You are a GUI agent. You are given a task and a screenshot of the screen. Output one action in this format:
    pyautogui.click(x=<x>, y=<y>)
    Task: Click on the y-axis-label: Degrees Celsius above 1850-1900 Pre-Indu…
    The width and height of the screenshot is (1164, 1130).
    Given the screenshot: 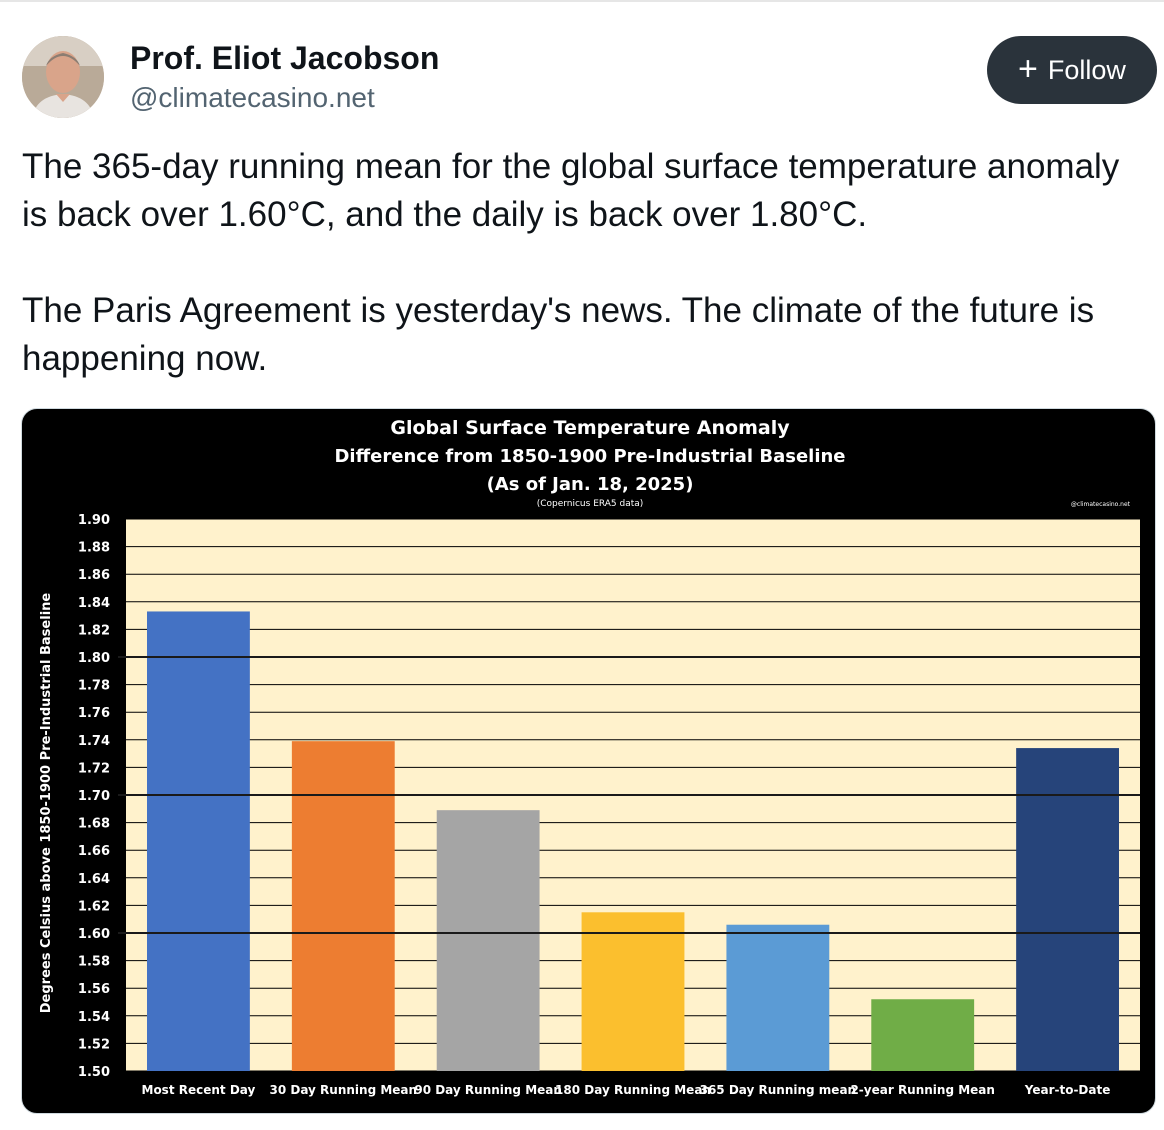 What is the action you would take?
    pyautogui.click(x=46, y=803)
    